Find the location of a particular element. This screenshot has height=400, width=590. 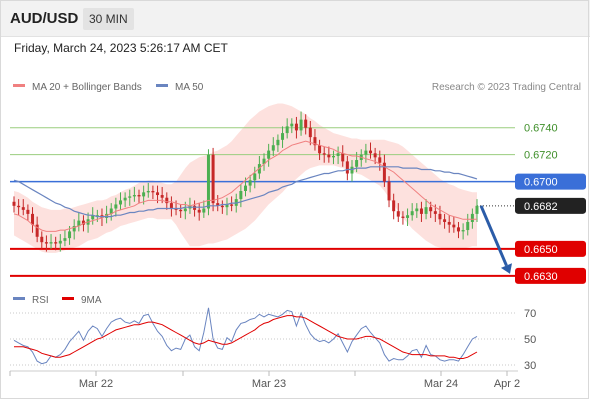

ma50-legend-label: MA 50 is located at coordinates (189, 87).